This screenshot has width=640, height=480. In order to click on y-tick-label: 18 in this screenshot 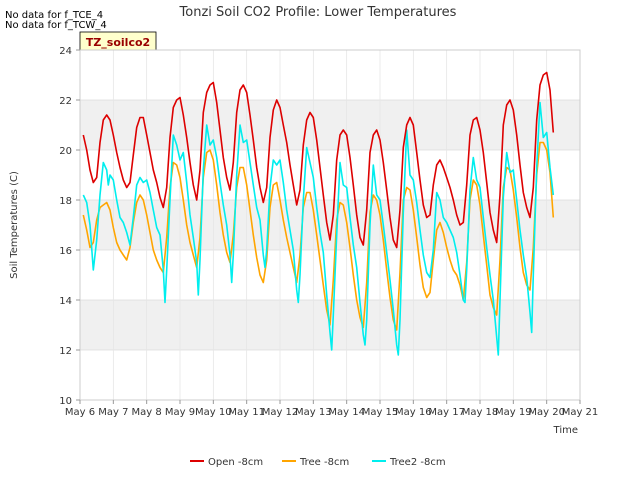, I will do `click(65, 201)`.